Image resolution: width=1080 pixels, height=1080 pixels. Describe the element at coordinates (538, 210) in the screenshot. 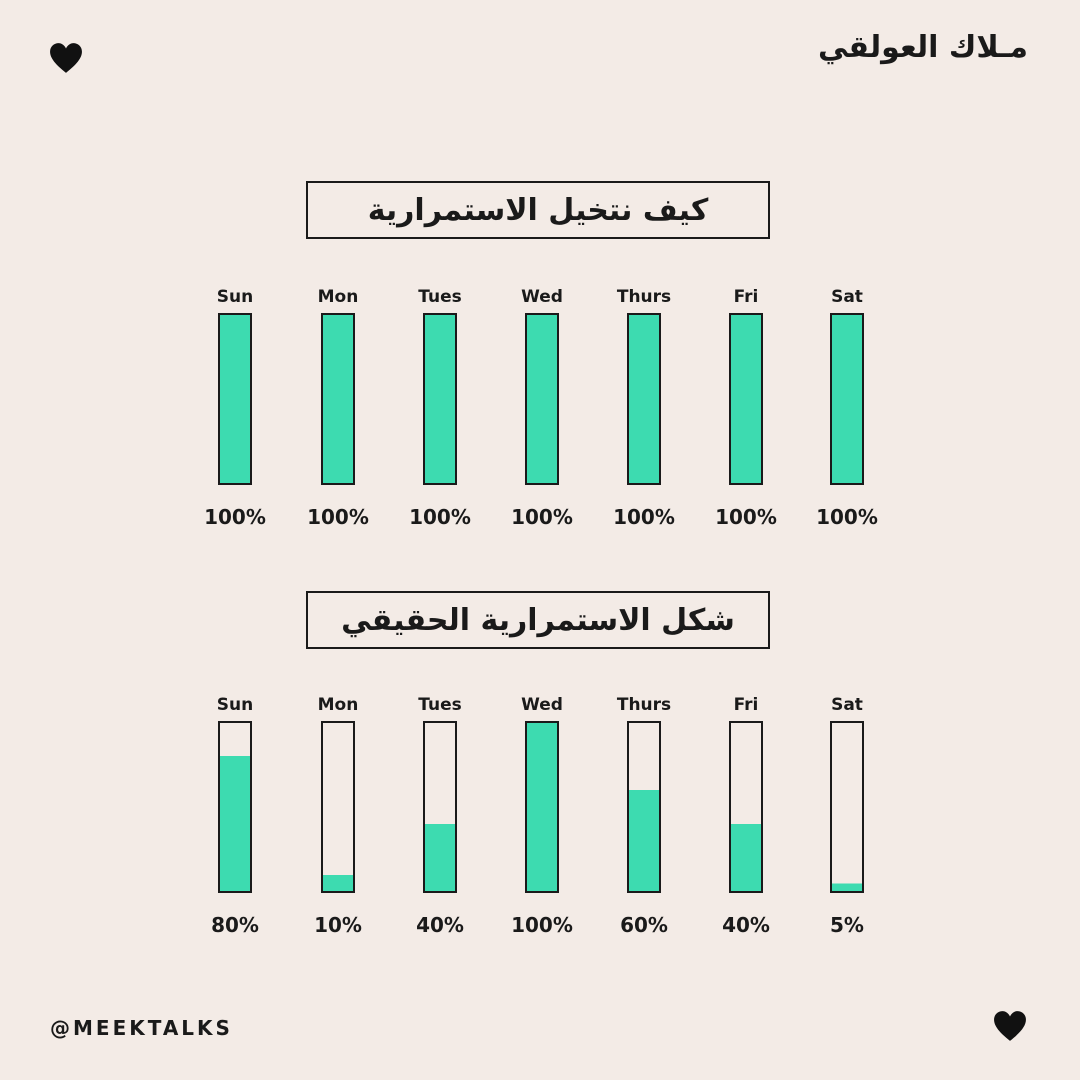

I see `chart-title-imagined: كيف نتخيل الاستمرارية` at that location.